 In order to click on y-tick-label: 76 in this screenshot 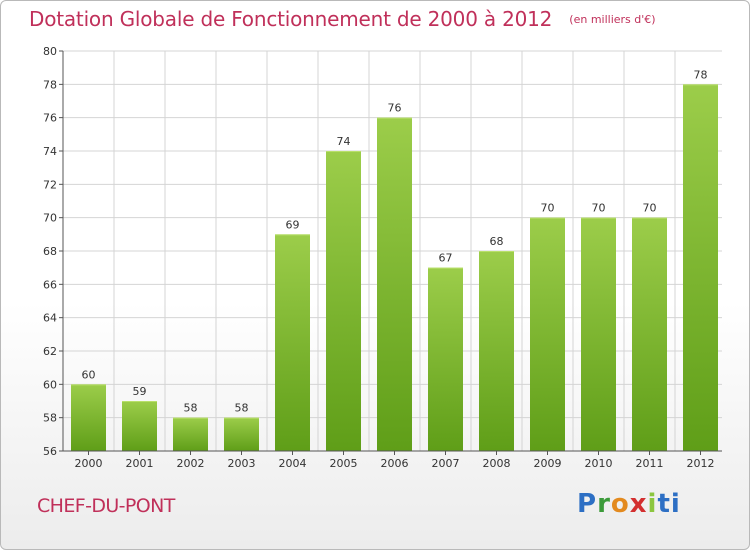, I will do `click(50, 118)`.